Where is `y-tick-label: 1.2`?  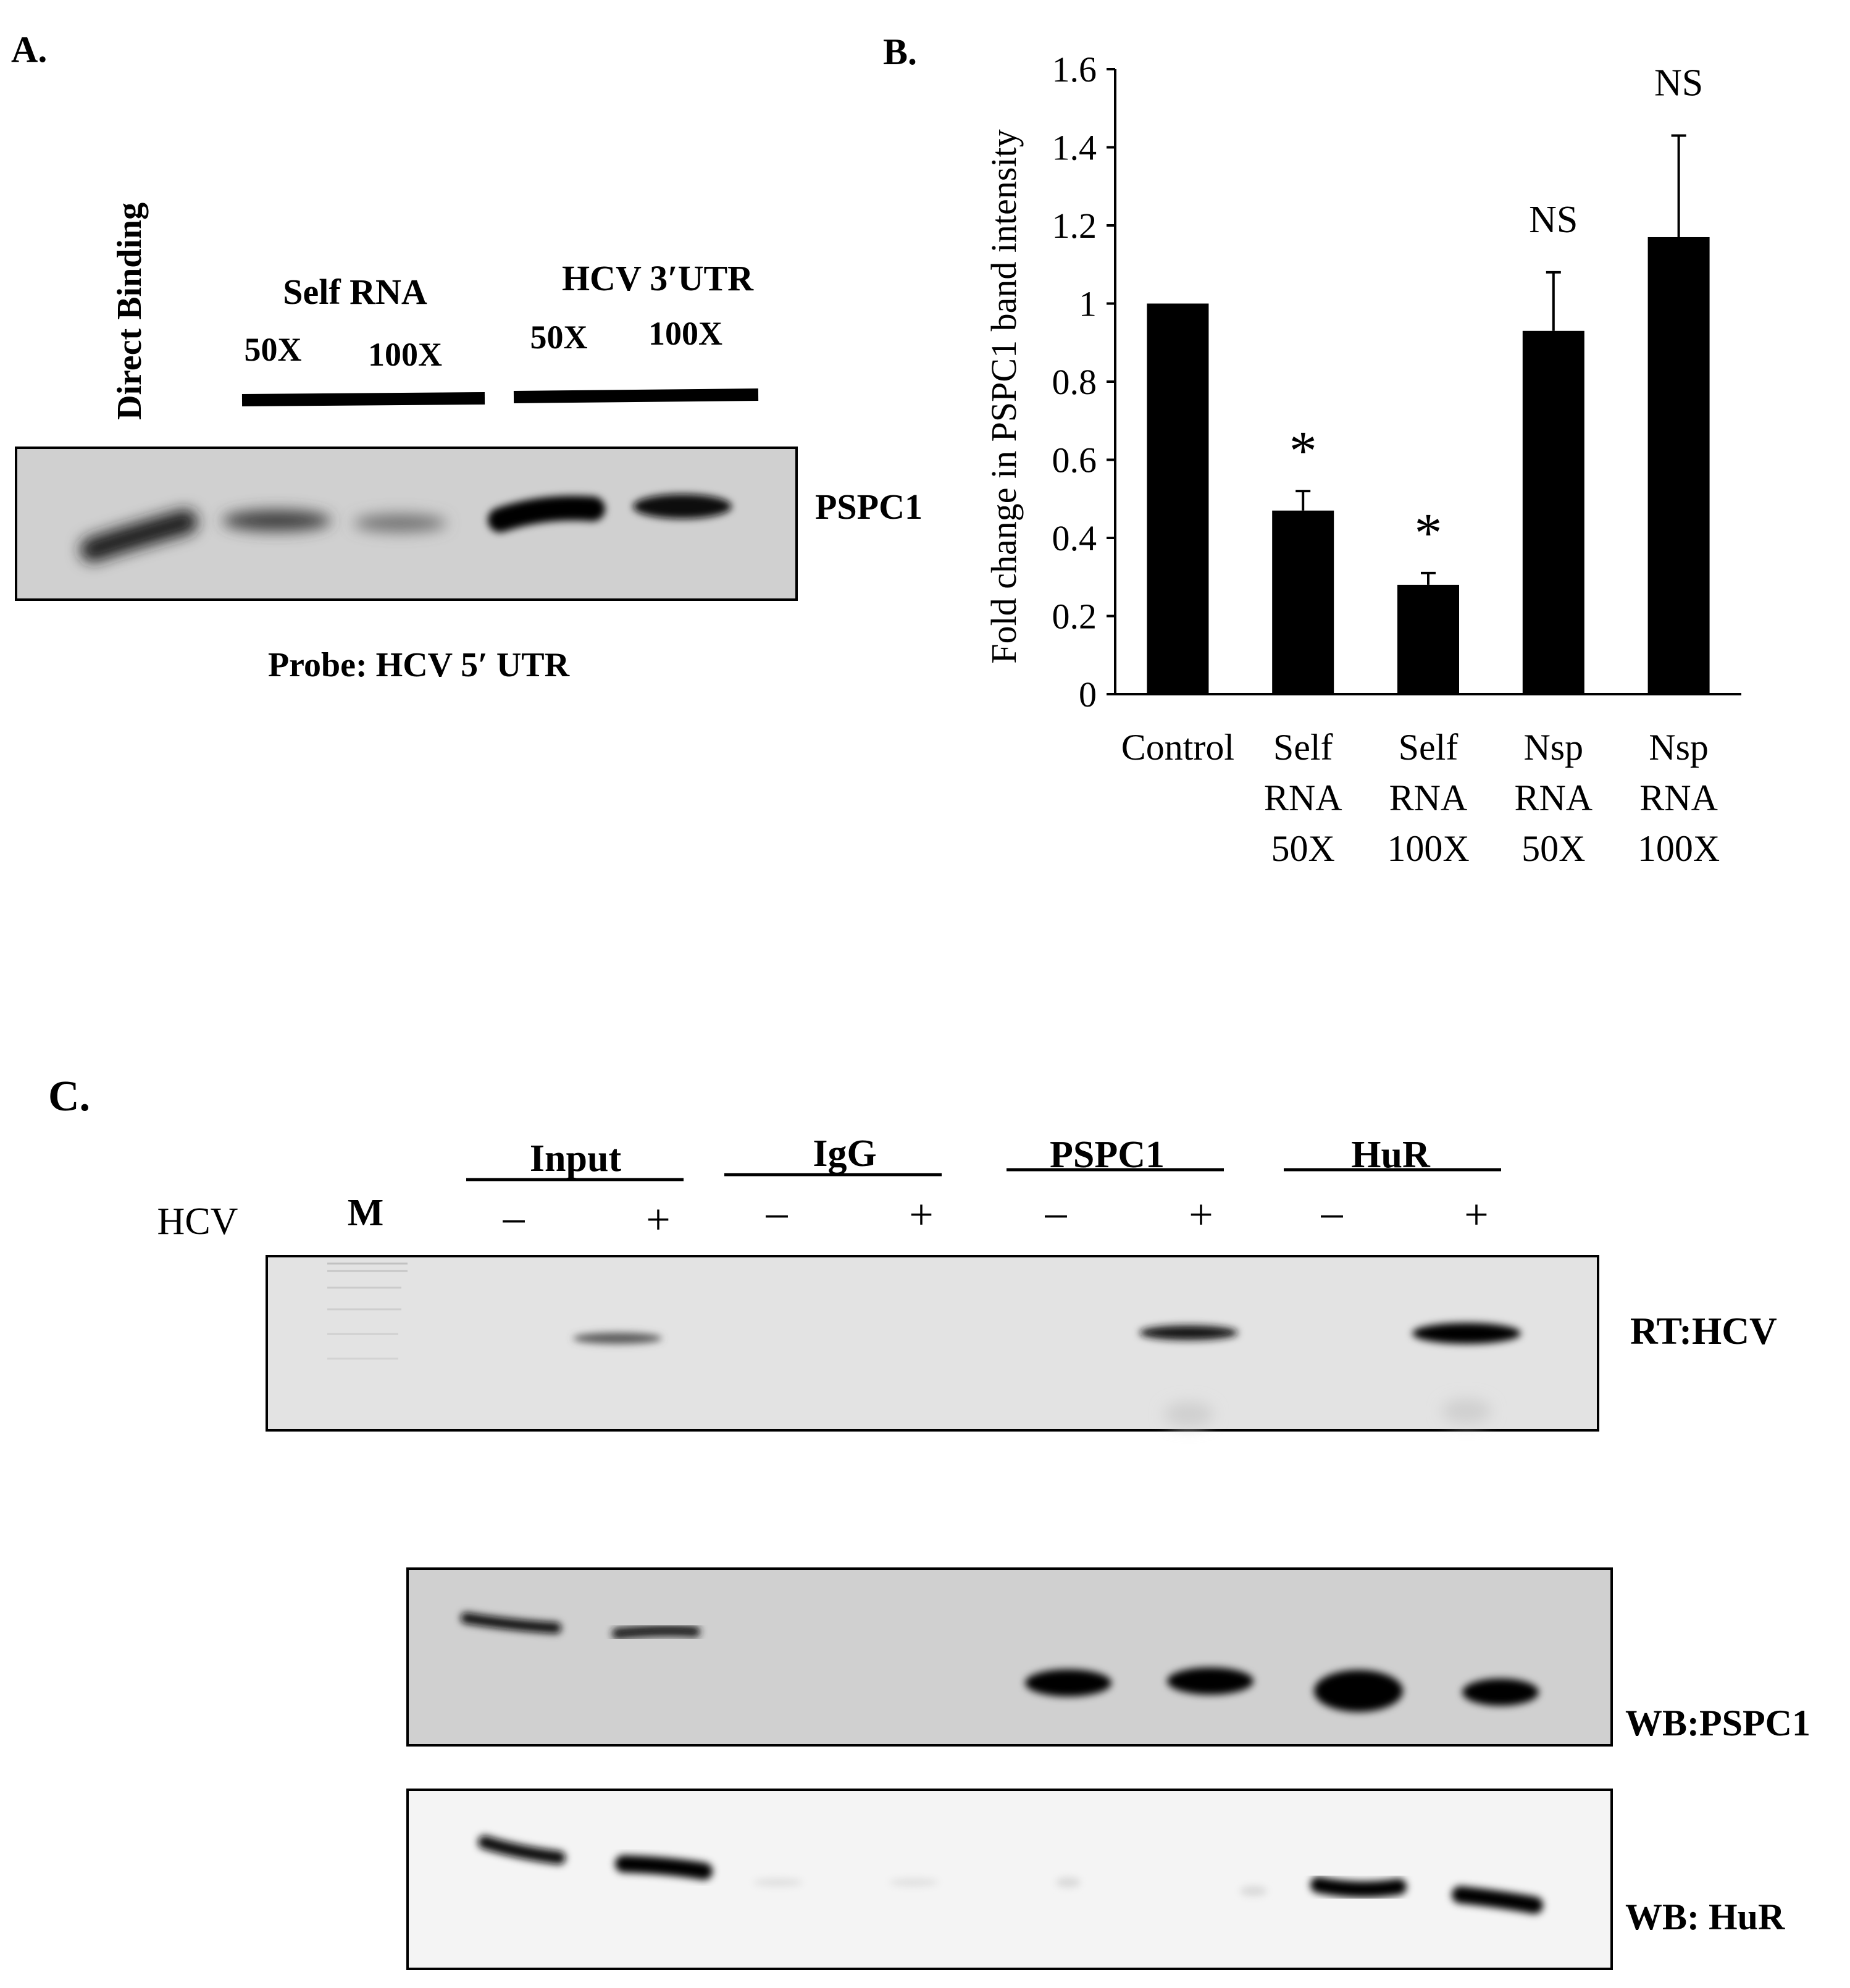 y-tick-label: 1.2 is located at coordinates (1074, 226).